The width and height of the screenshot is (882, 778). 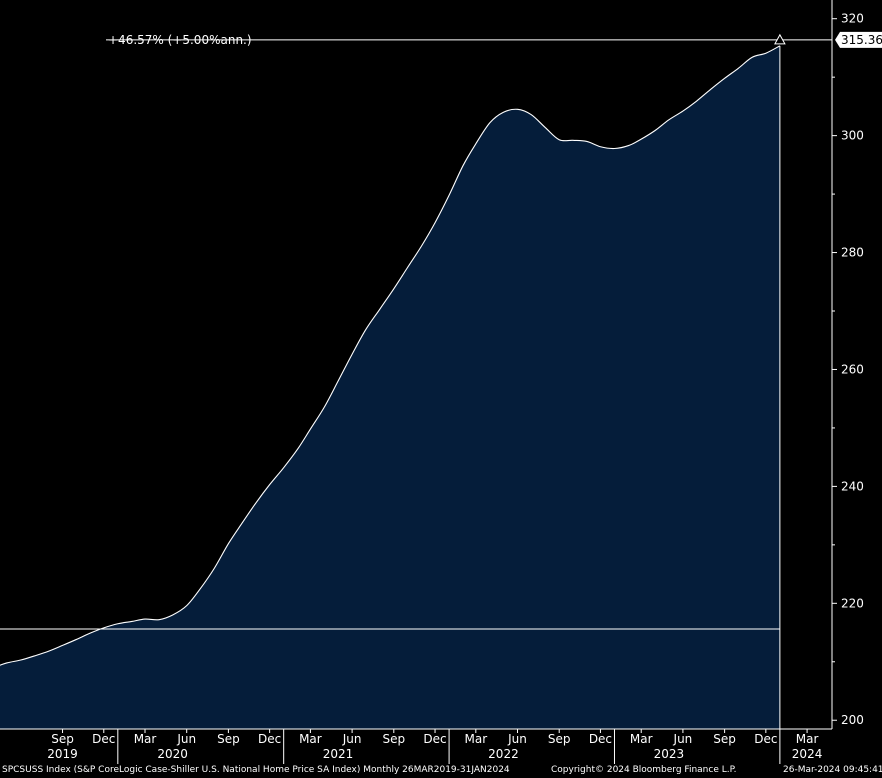 I want to click on year-label: 2021, so click(x=338, y=754).